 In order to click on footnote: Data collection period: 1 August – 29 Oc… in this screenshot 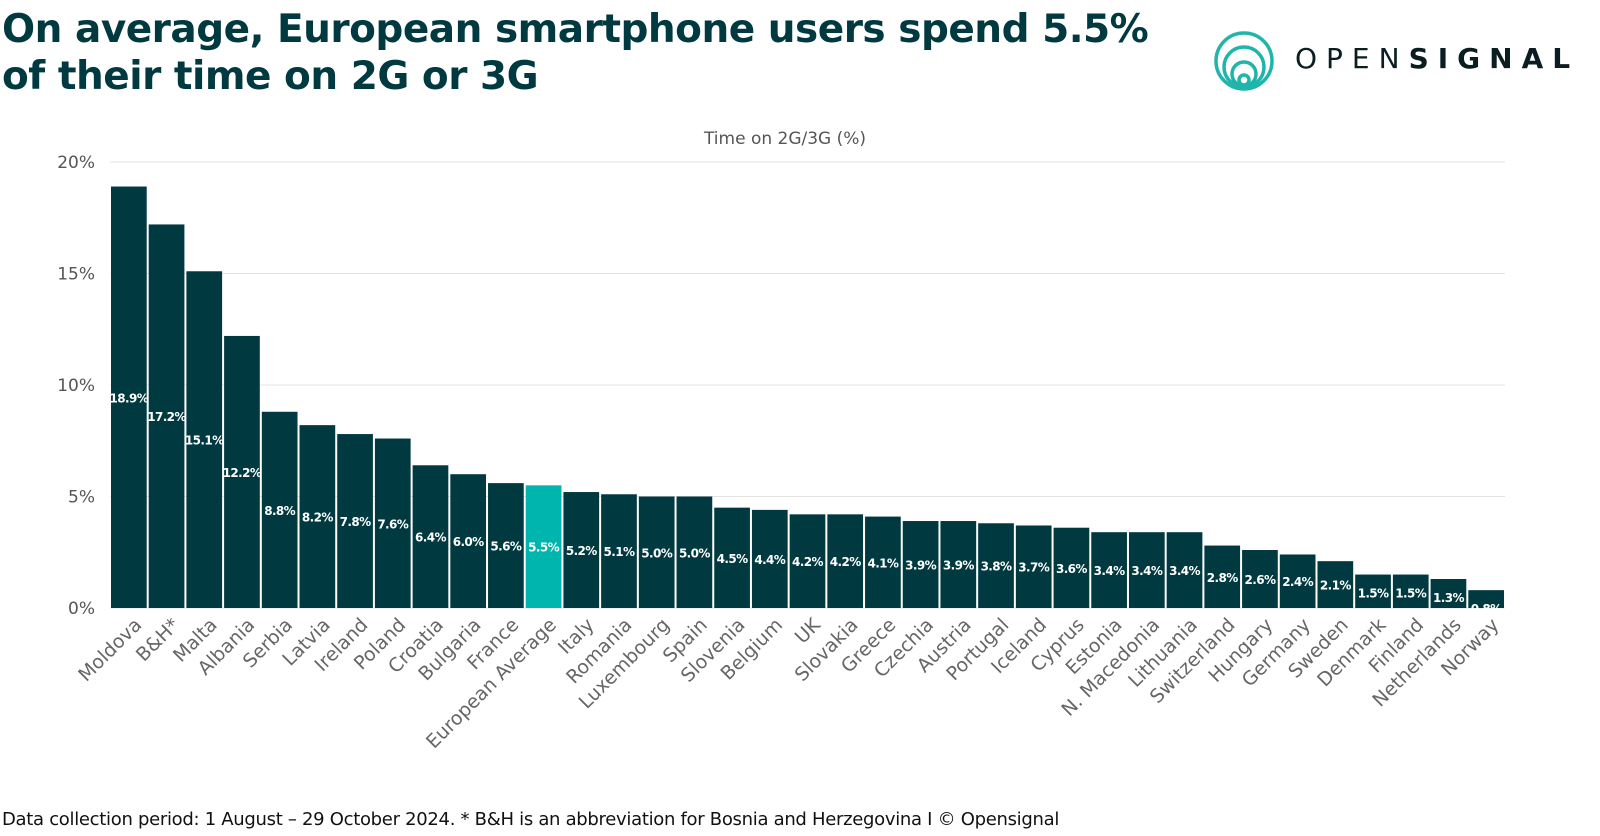, I will do `click(531, 819)`.